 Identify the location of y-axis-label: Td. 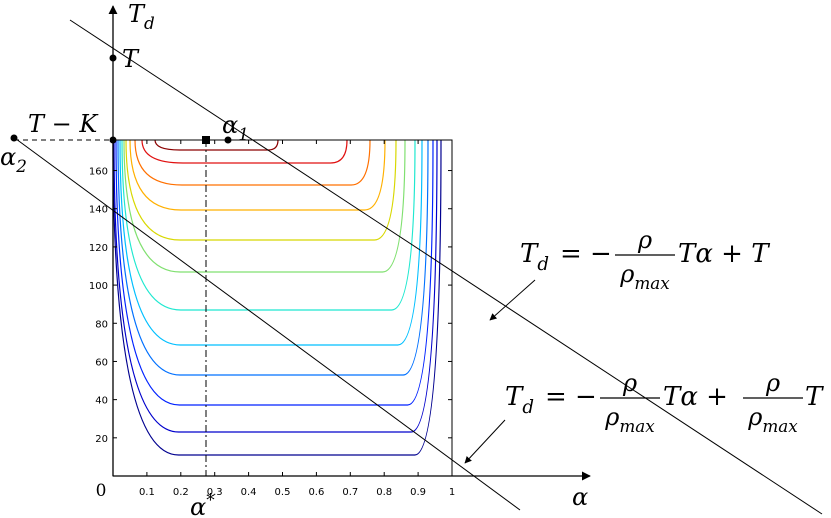
(141, 16).